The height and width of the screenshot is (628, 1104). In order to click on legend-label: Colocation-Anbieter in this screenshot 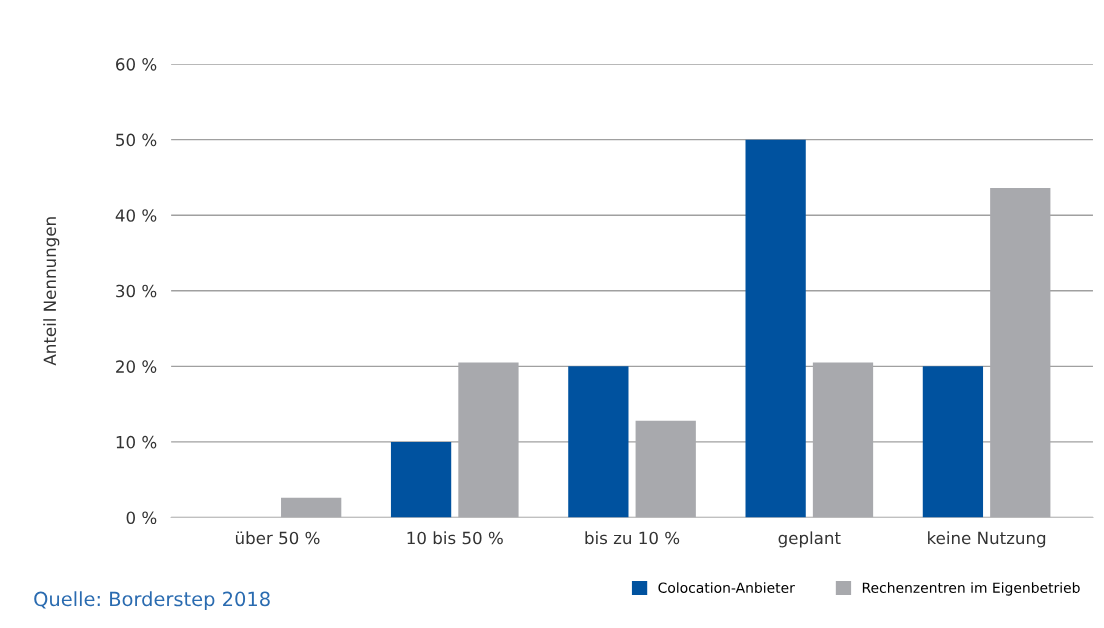, I will do `click(726, 587)`.